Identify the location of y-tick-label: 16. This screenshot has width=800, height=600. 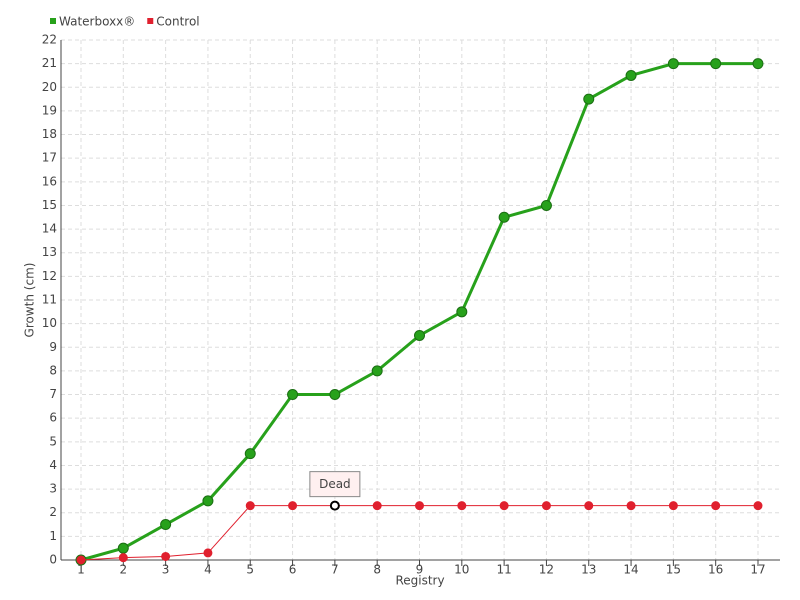
(49, 181).